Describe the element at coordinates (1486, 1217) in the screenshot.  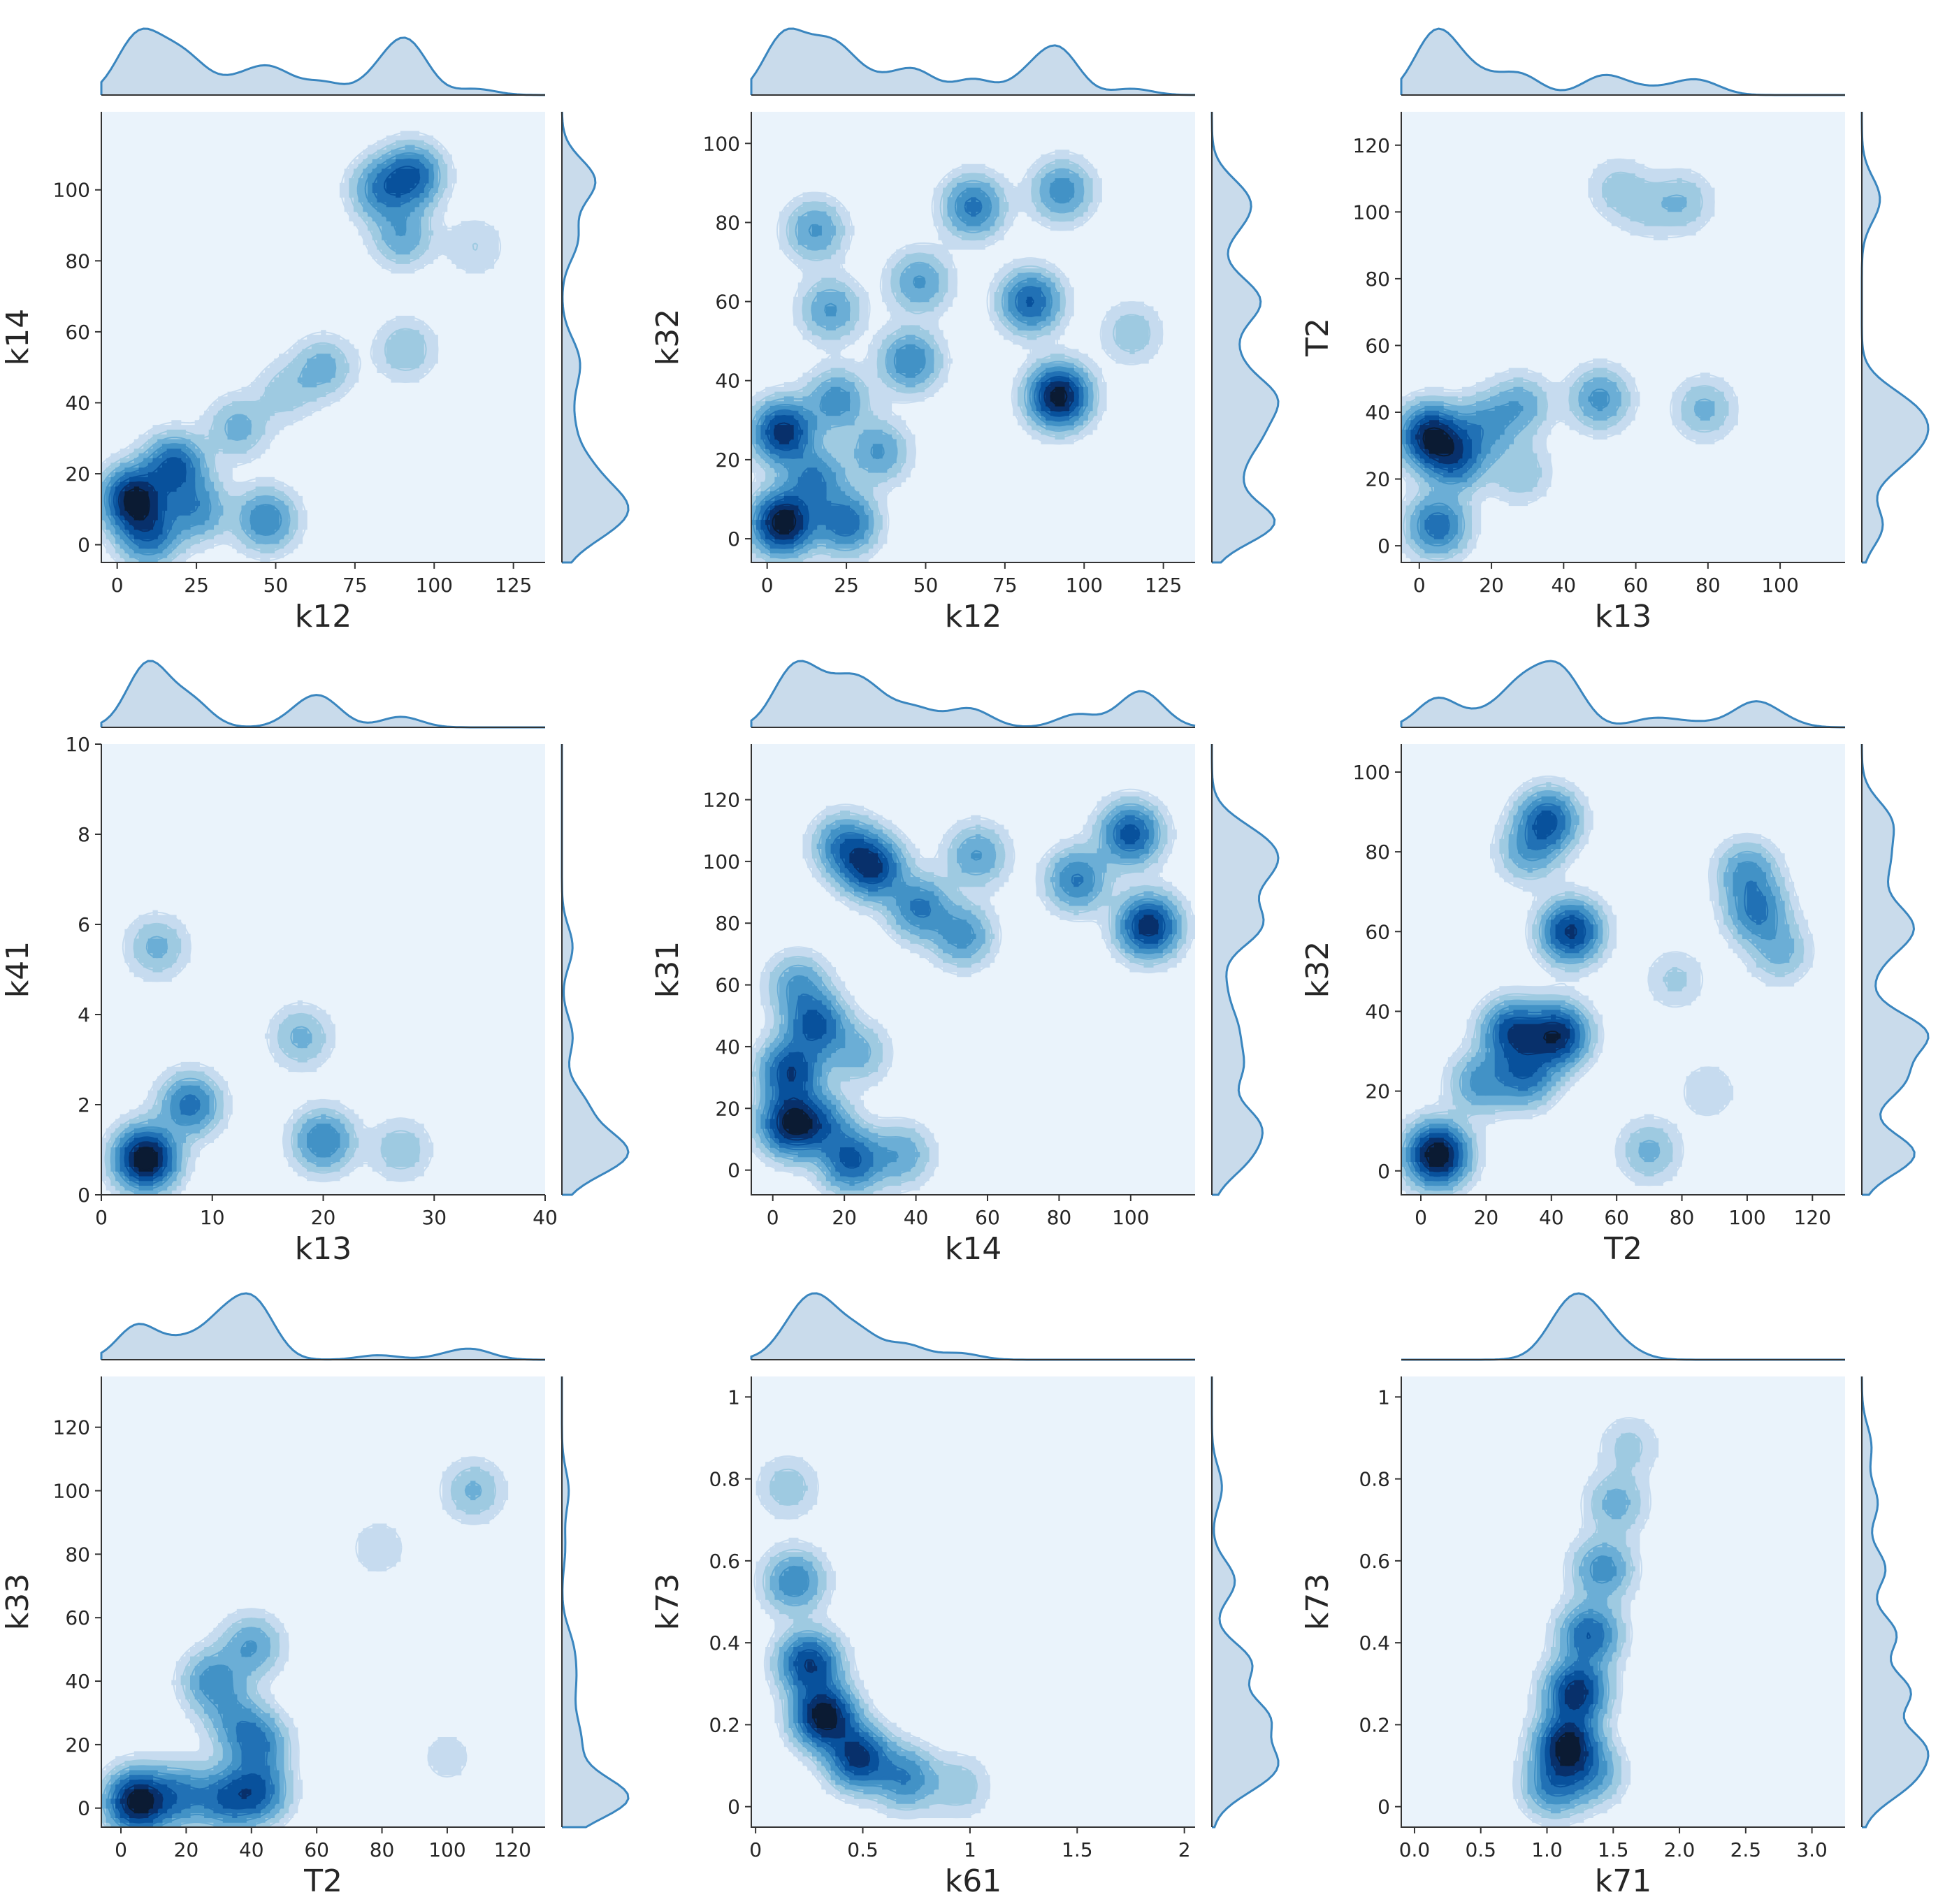
I see `x-tick-label: 20` at that location.